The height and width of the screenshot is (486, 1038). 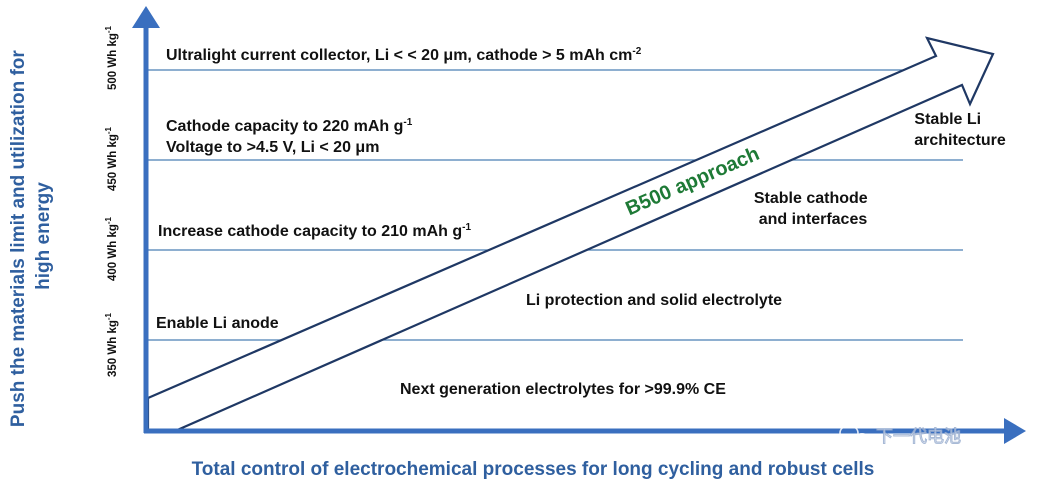 What do you see at coordinates (43, 236) in the screenshot?
I see `y-axis-title-line-2: high energy` at bounding box center [43, 236].